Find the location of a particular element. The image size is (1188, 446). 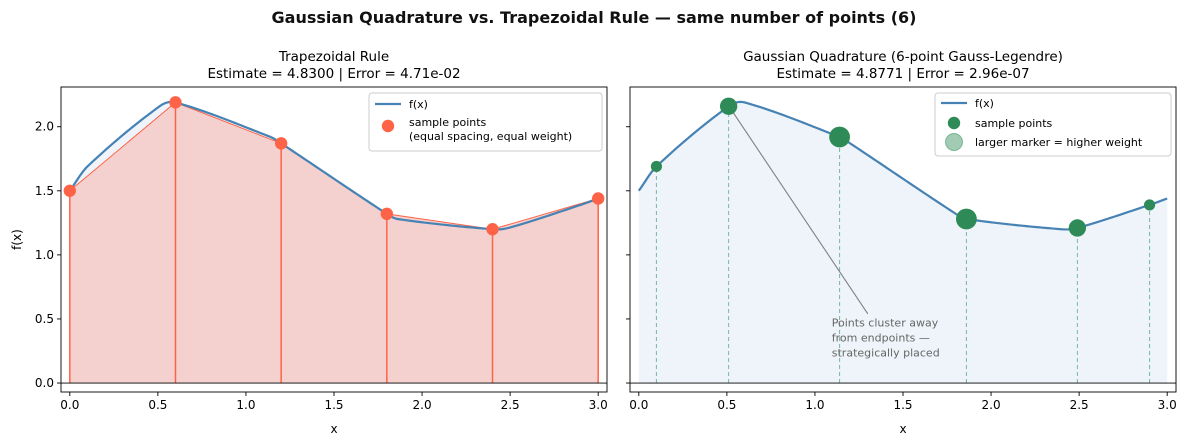

annotation-text-line: Points cluster away is located at coordinates (885, 323).